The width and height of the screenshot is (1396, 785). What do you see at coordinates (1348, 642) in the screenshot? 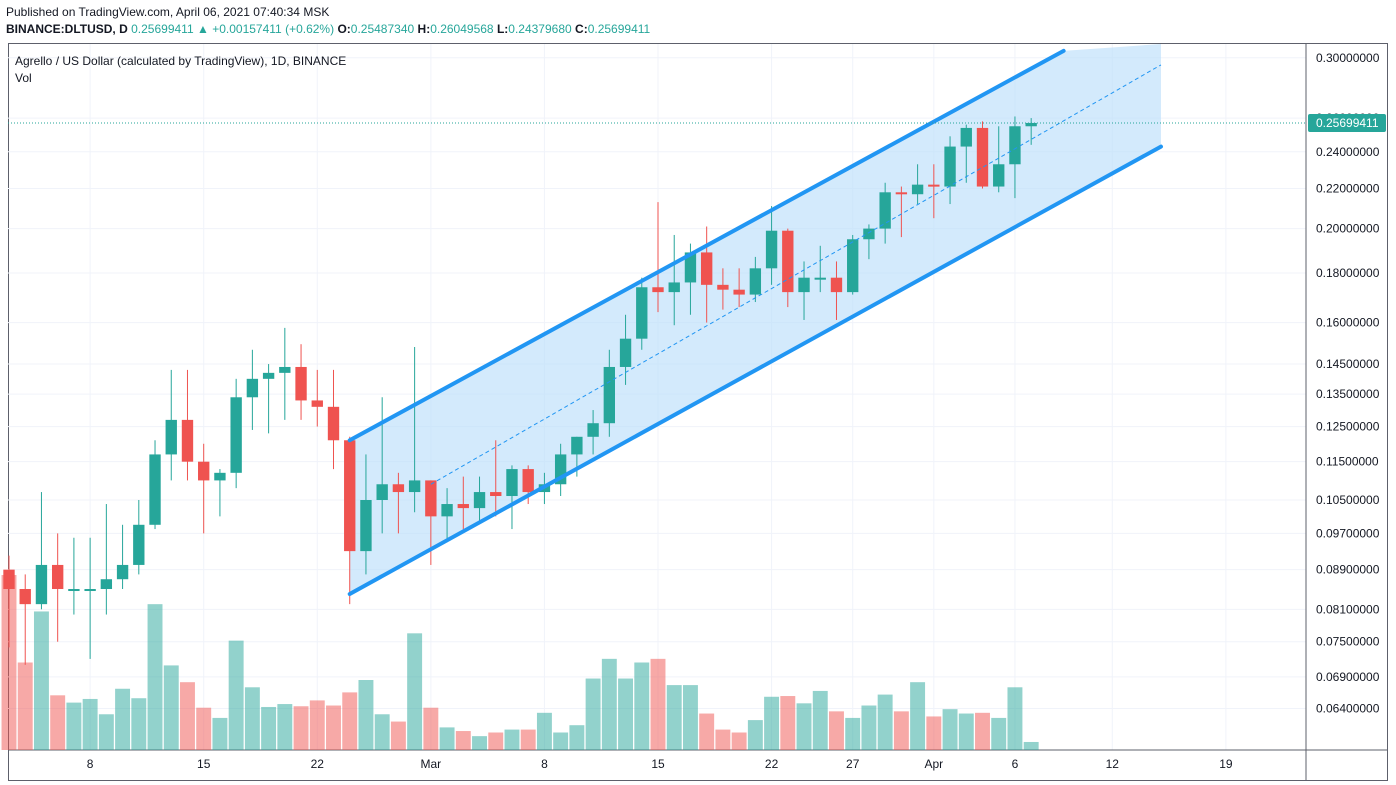
I see `y-tick-label: 0.07500000` at bounding box center [1348, 642].